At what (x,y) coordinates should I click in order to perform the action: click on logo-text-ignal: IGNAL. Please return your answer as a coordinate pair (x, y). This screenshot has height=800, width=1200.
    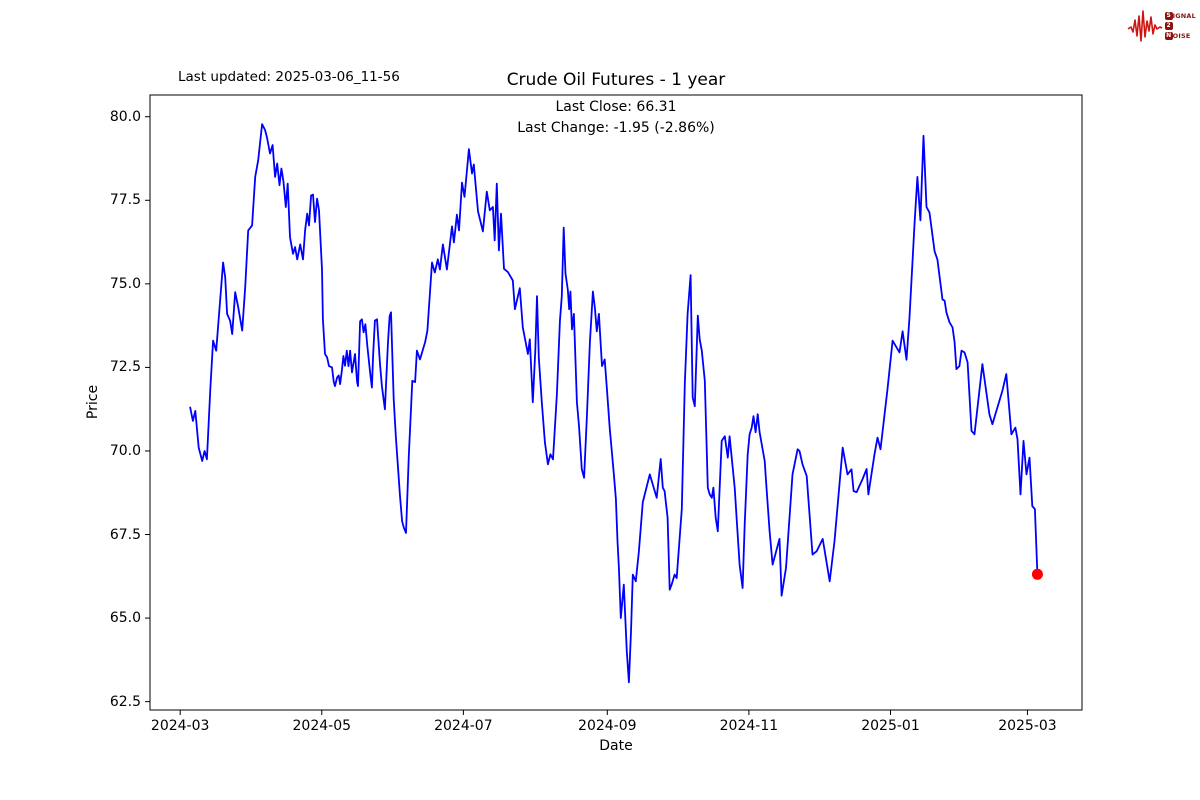
    Looking at the image, I should click on (1184, 16).